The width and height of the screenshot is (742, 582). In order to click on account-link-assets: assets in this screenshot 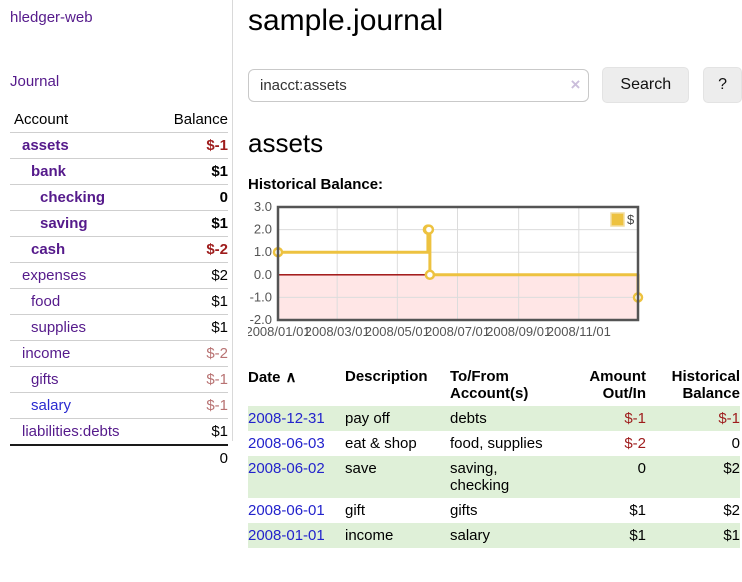, I will do `click(45, 145)`.